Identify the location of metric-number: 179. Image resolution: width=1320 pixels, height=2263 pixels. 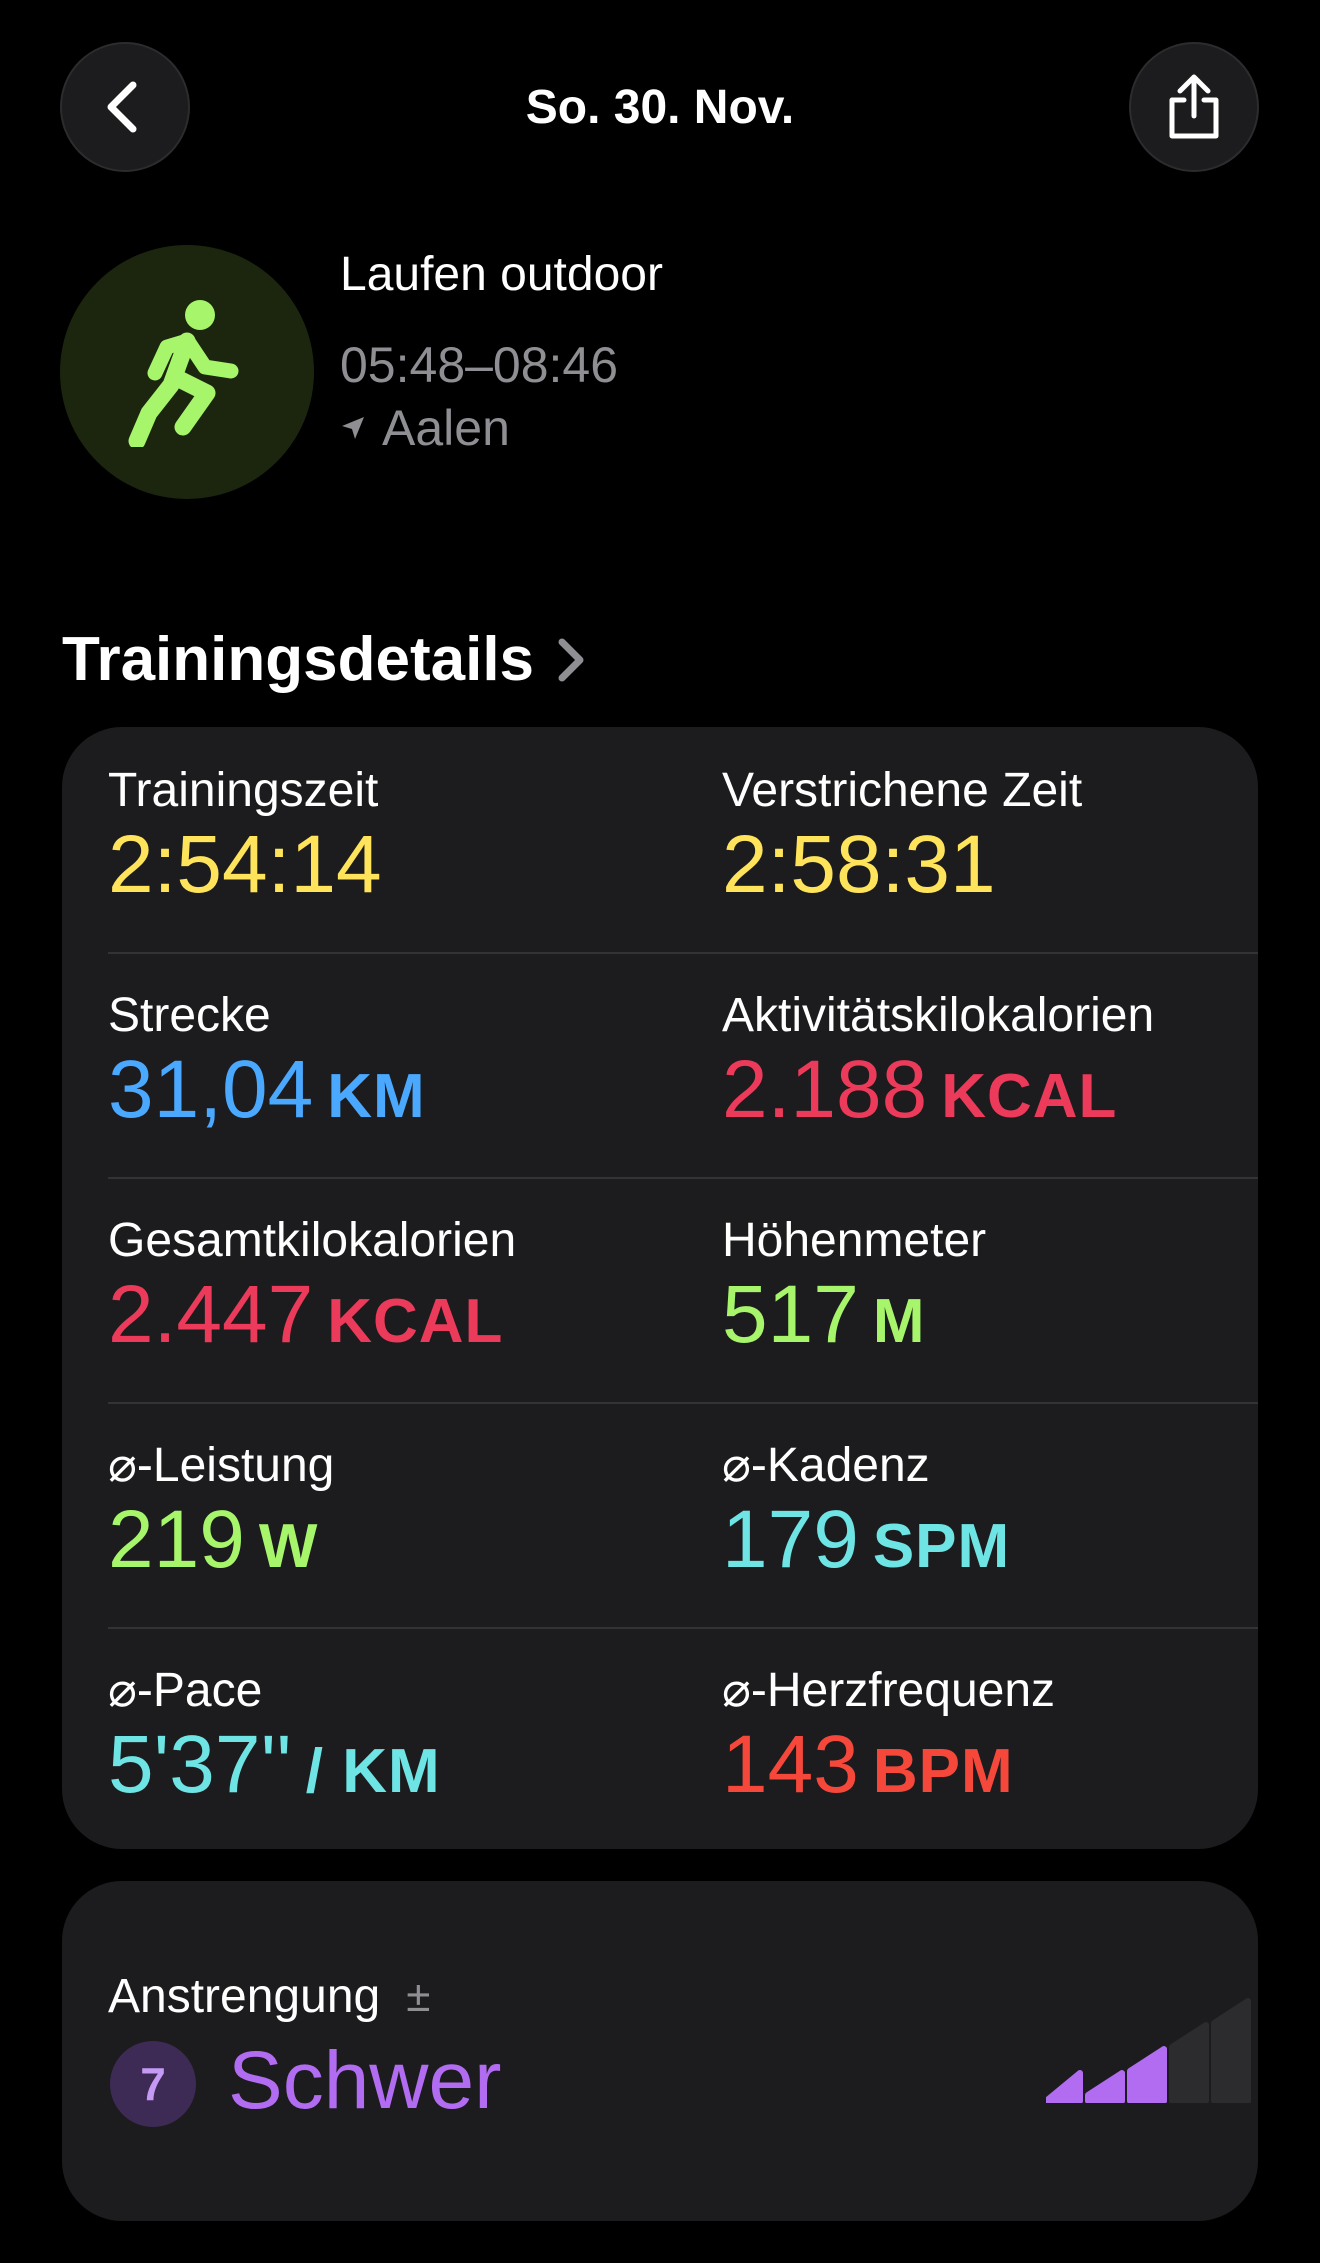
(790, 1539).